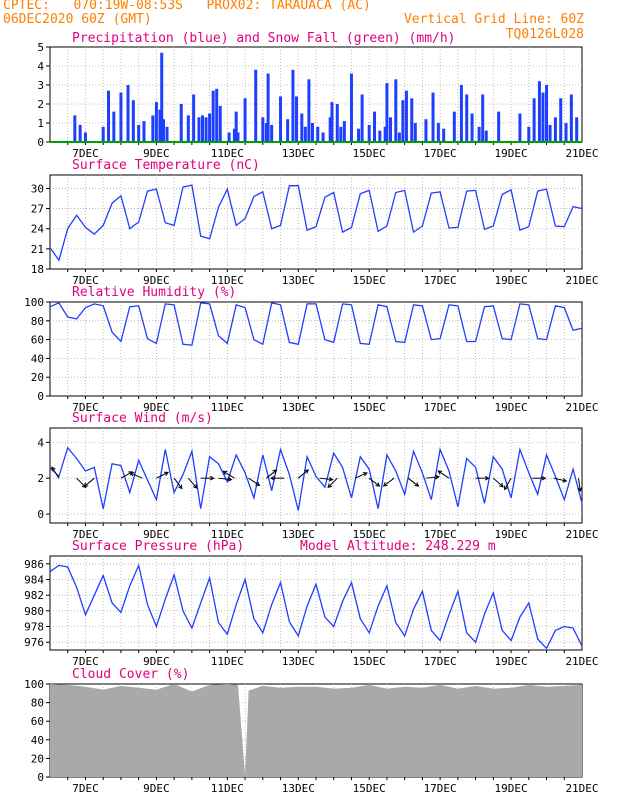 This screenshot has width=618, height=800. What do you see at coordinates (34, 611) in the screenshot?
I see `y-tick-label-pres: 980` at bounding box center [34, 611].